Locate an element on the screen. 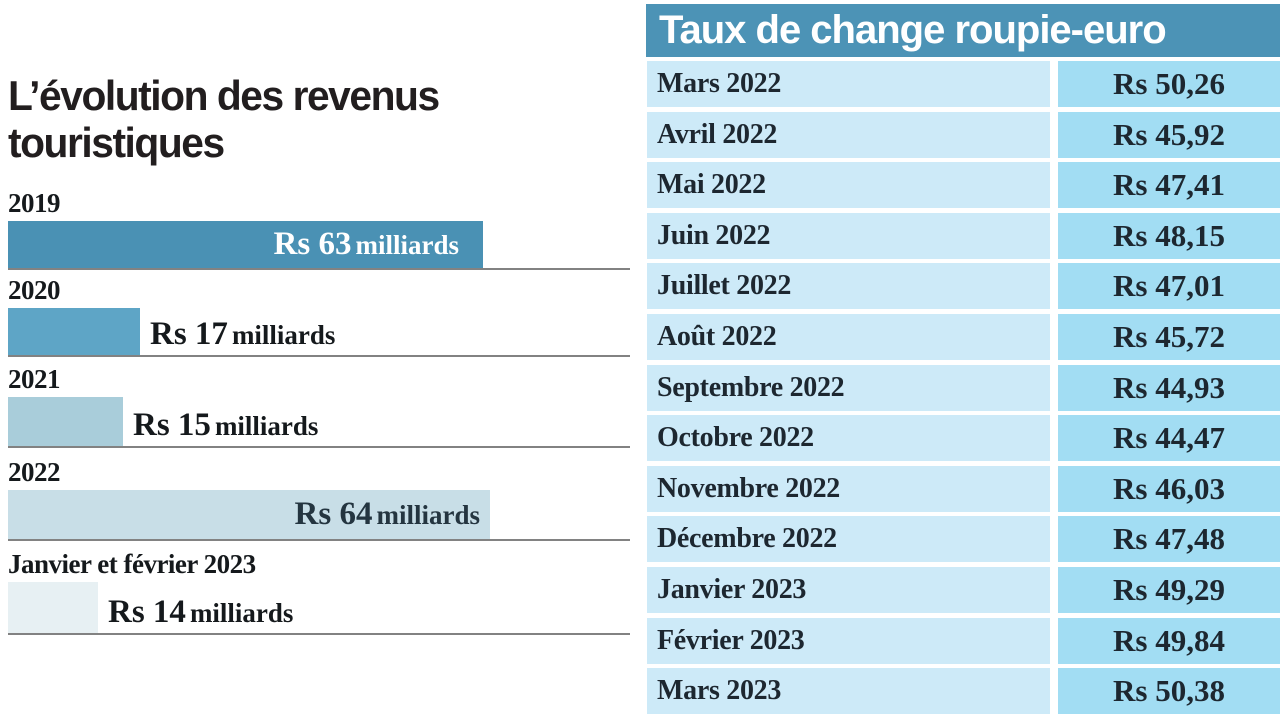 Image resolution: width=1280 pixels, height=718 pixels. revenue-bar: Rs 63 milliards is located at coordinates (245, 244).